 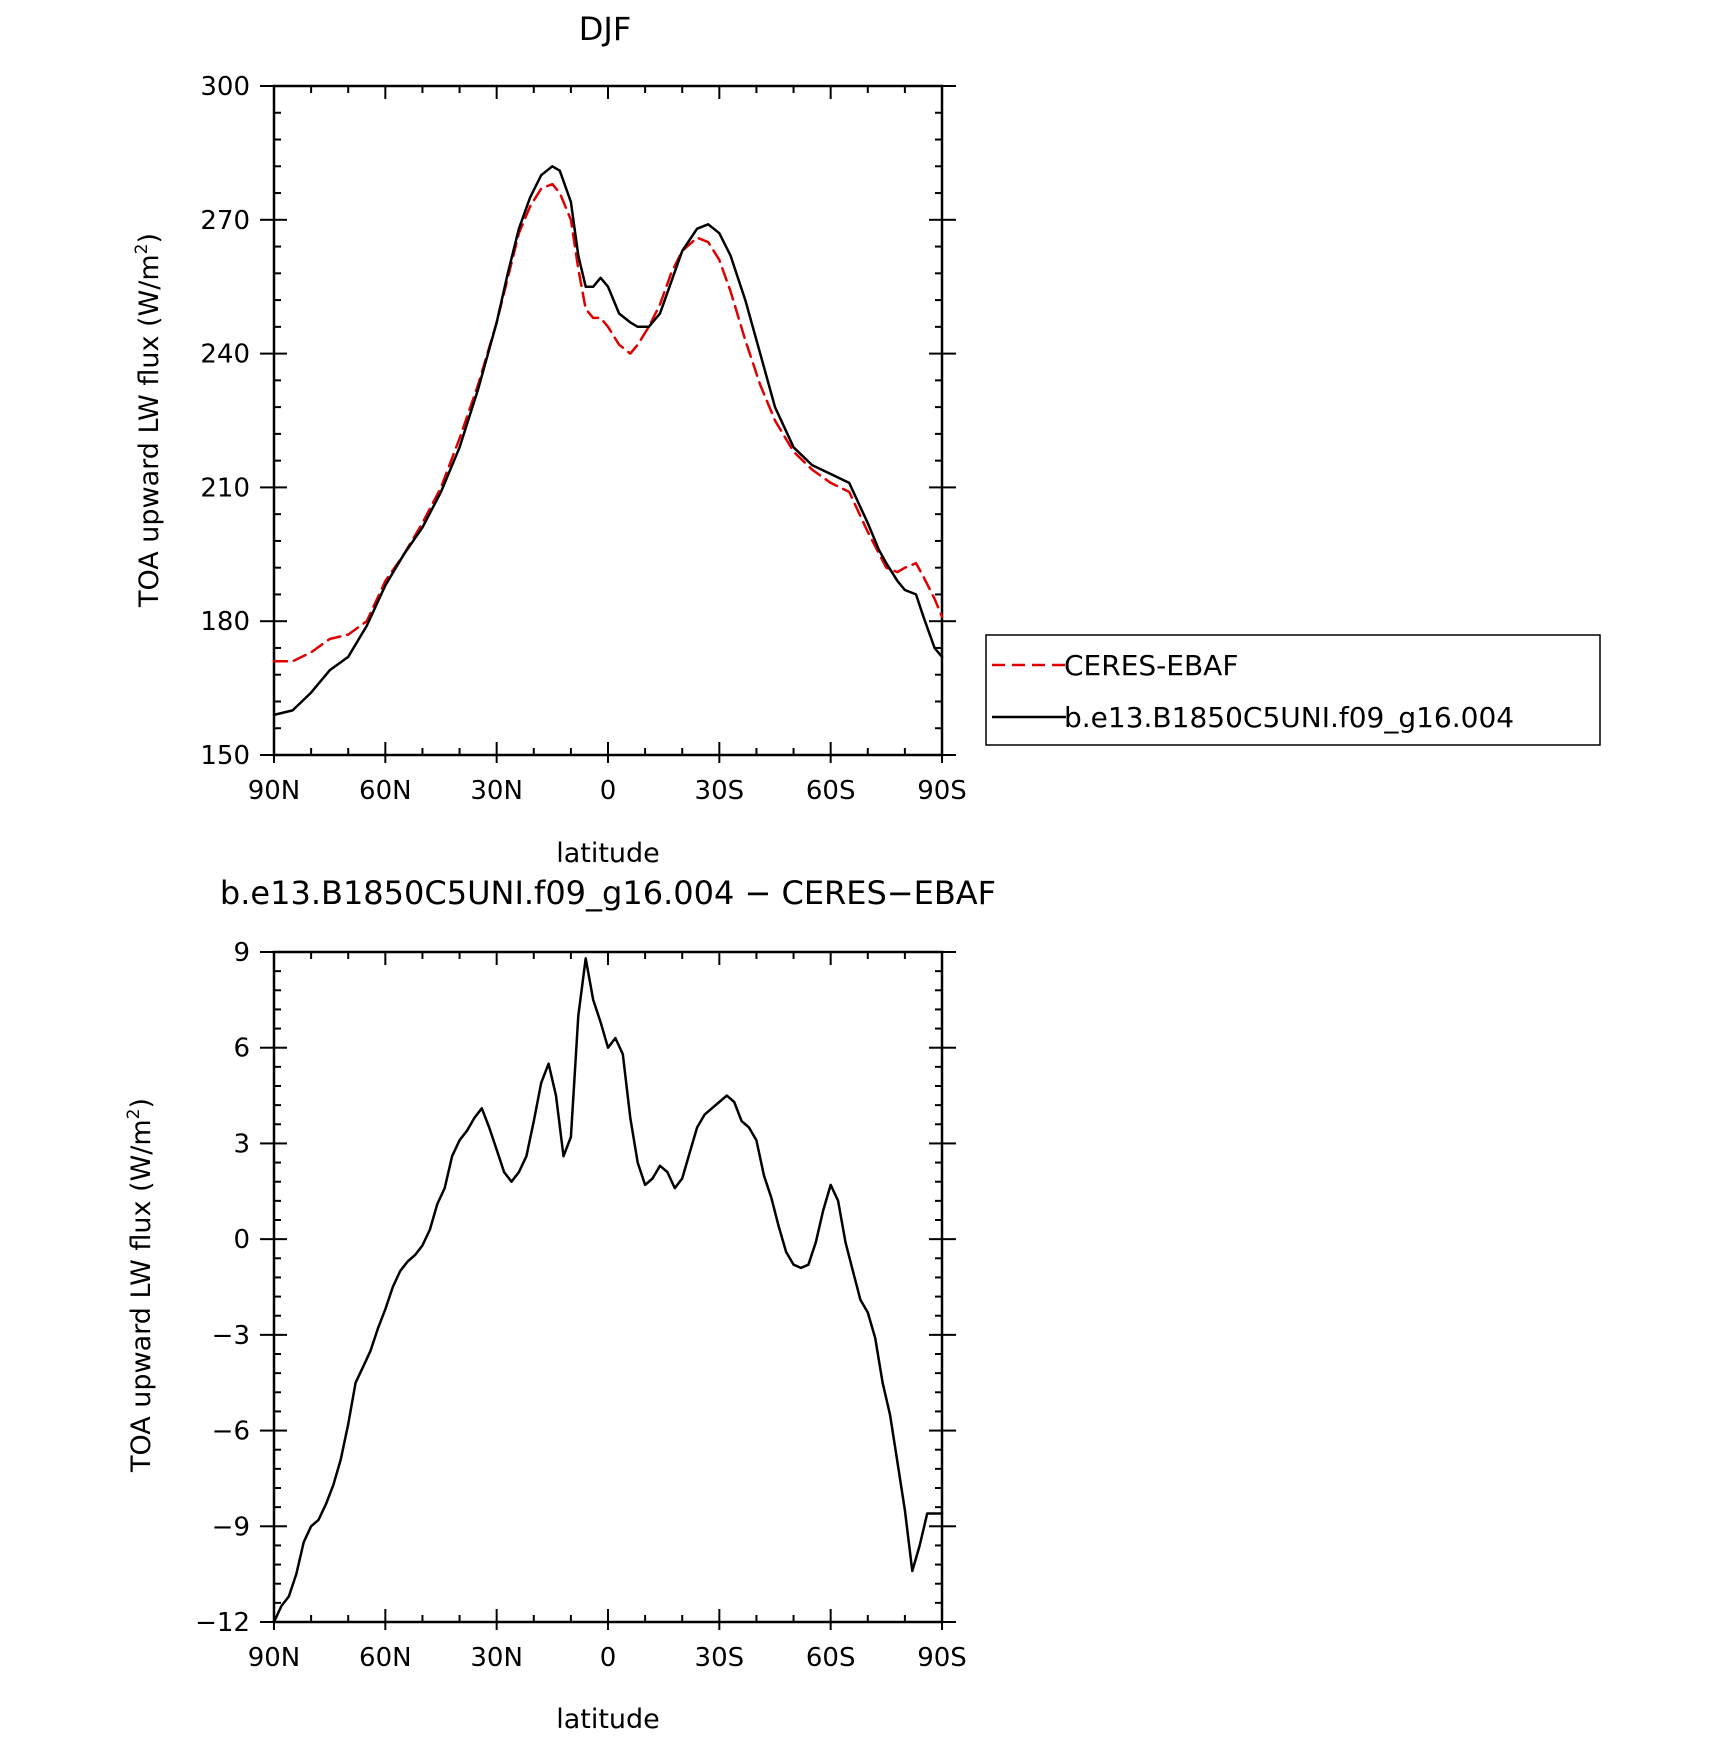 I want to click on top-panel-ylabel-end: ), so click(x=149, y=238).